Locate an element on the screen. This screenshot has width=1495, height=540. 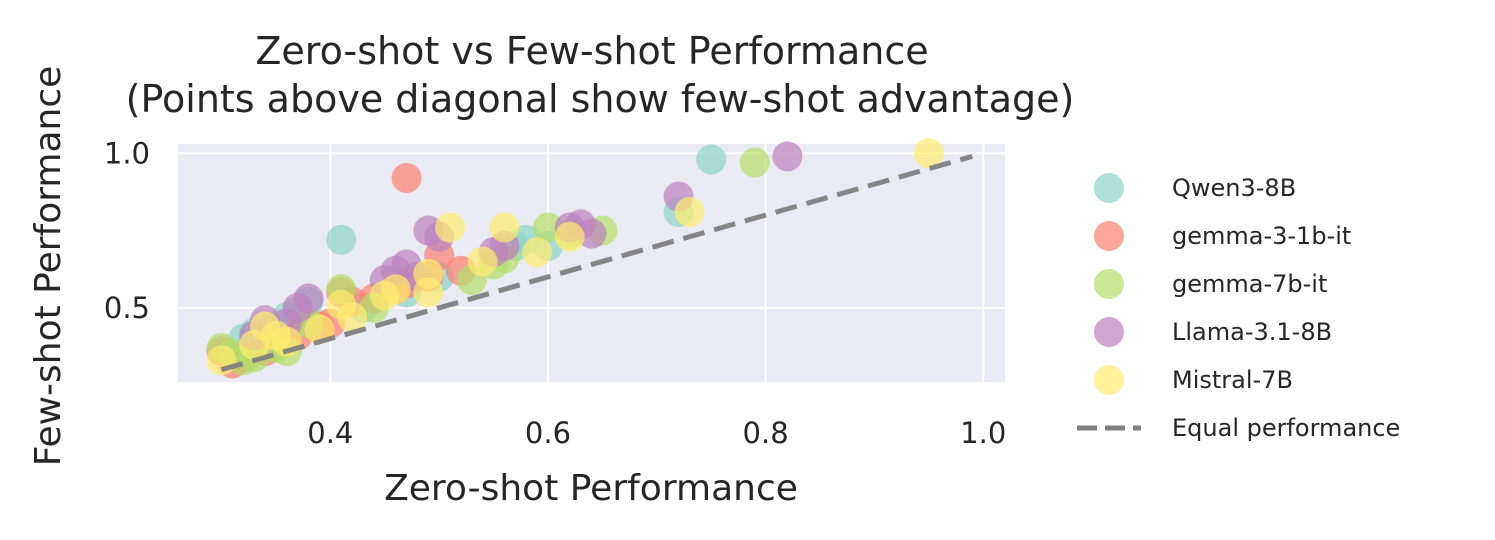
x-tick-label: 0.4 is located at coordinates (330, 433).